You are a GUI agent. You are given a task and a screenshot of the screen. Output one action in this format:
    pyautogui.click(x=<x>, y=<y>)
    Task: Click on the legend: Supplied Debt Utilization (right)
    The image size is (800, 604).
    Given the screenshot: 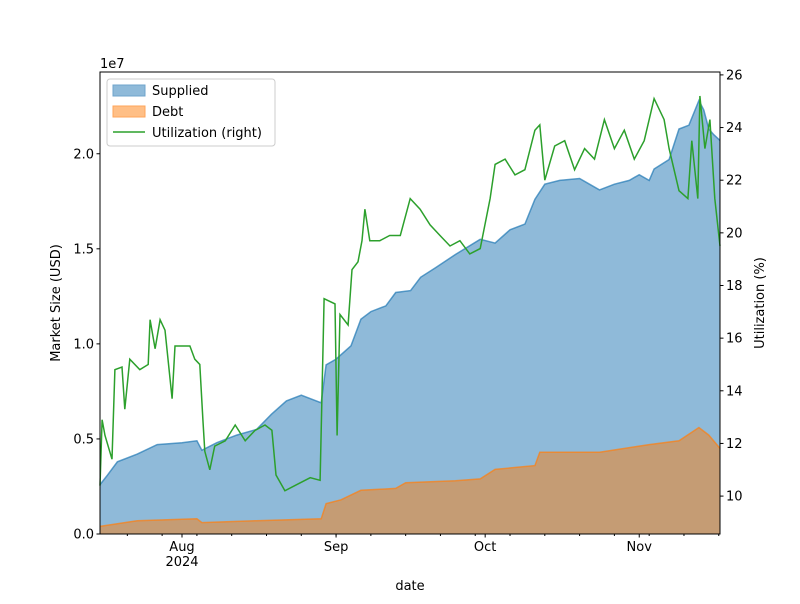 What is the action you would take?
    pyautogui.click(x=191, y=112)
    